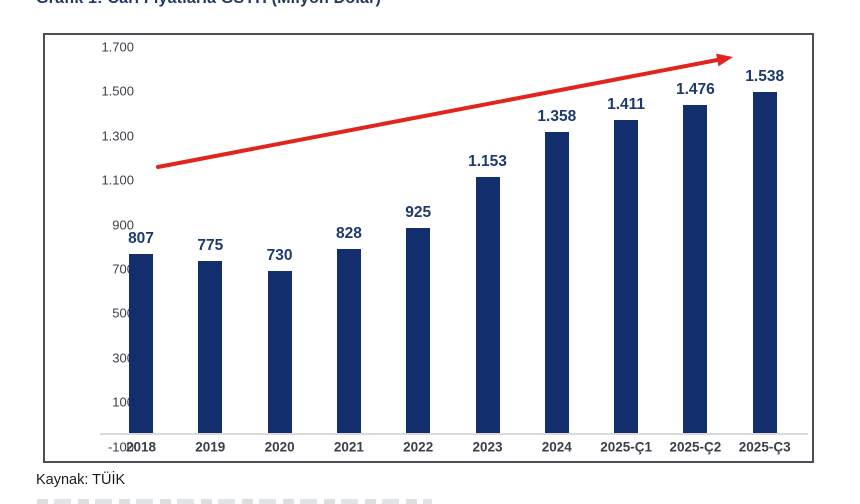 Image resolution: width=860 pixels, height=504 pixels. I want to click on x-axis-label: 2023, so click(487, 447).